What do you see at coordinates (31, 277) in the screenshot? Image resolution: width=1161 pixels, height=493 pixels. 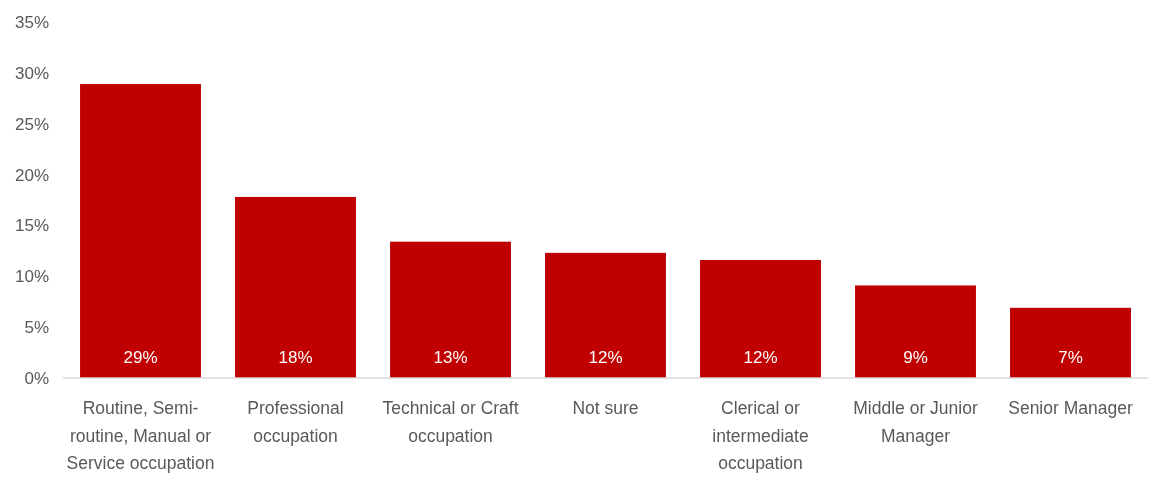 I see `y-tick-label: 10%` at bounding box center [31, 277].